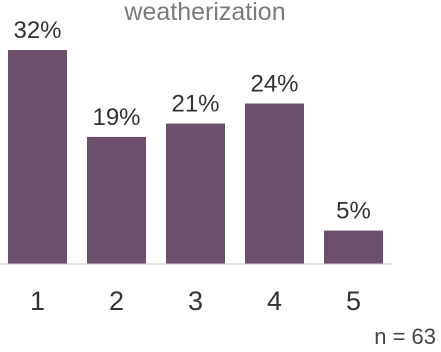  Describe the element at coordinates (195, 104) in the screenshot. I see `data-label-3: 21%` at that location.